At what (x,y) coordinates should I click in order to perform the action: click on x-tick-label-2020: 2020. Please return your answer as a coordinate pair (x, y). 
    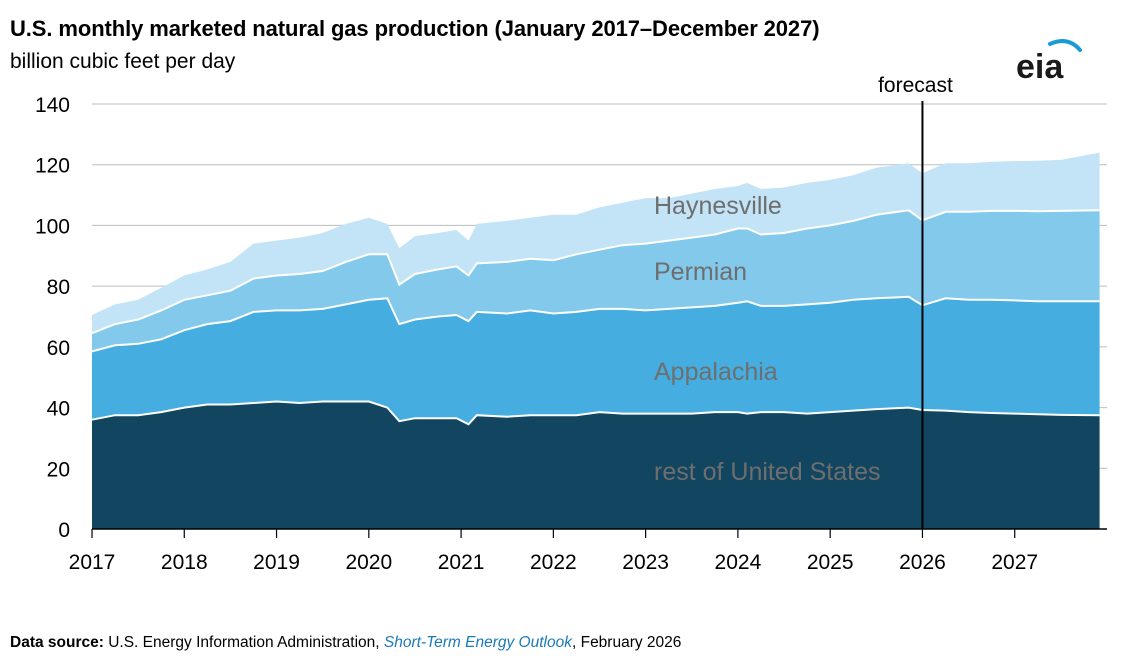
    Looking at the image, I should click on (368, 562).